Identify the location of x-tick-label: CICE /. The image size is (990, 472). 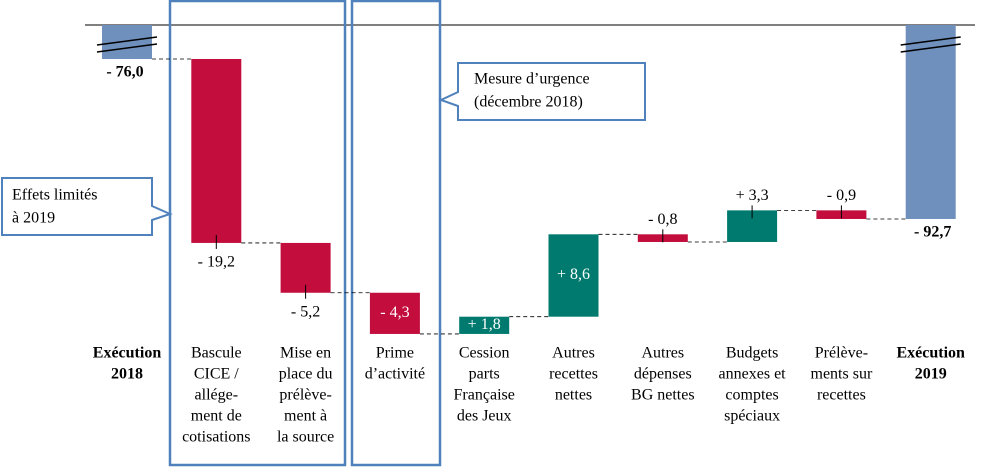
(216, 374).